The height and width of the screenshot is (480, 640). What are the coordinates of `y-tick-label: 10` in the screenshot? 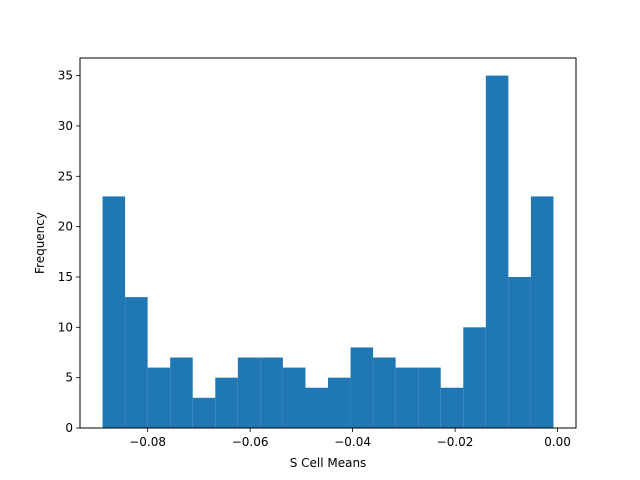 It's located at (65, 327).